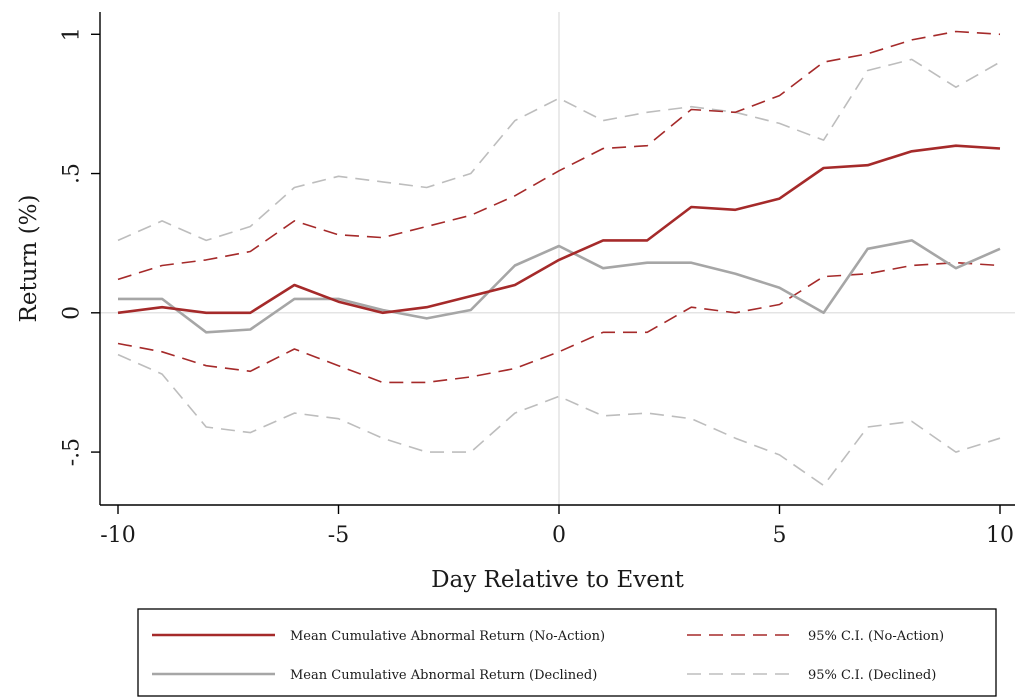 This screenshot has width=1020, height=698. Describe the element at coordinates (29, 259) in the screenshot. I see `y-axis-title: Return (%)` at that location.